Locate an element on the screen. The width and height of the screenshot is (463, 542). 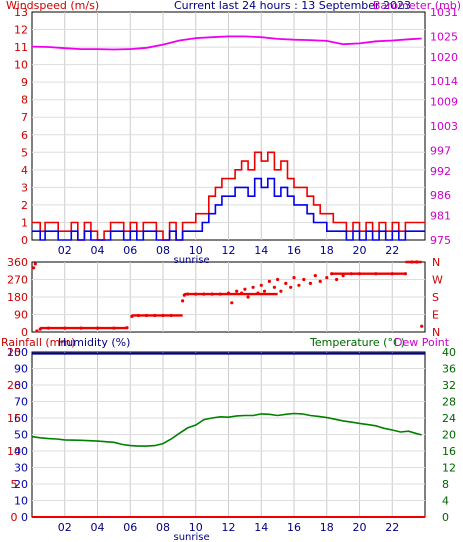
x-tick-label: 22 is located at coordinates (392, 527).